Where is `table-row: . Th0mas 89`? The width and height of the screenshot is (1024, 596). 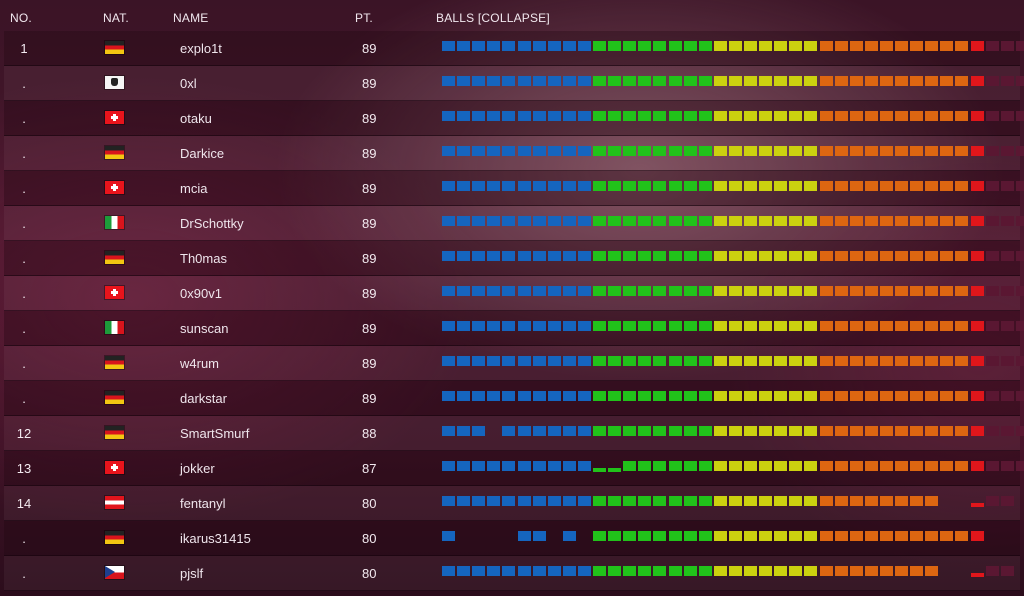 table-row: . Th0mas 89 is located at coordinates (514, 258).